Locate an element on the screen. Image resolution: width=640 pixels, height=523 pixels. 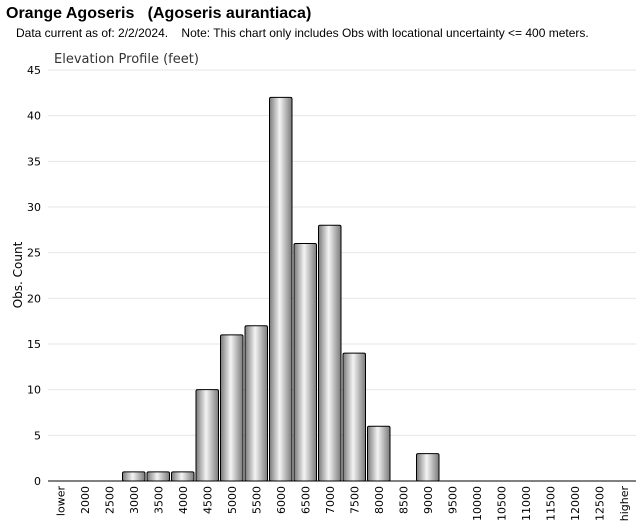
y-tick-label: 5 is located at coordinates (37, 435).